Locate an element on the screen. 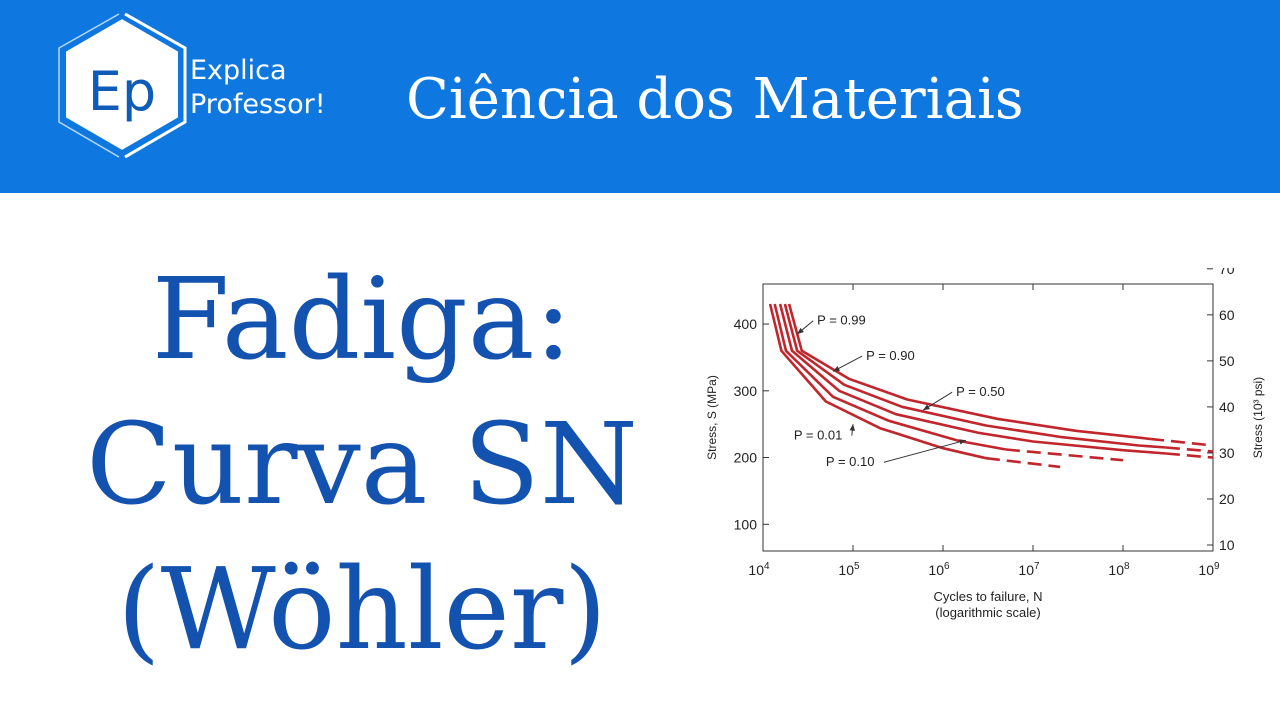 Image resolution: width=1280 pixels, height=720 pixels. y2-tick-label: 60 is located at coordinates (1227, 315).